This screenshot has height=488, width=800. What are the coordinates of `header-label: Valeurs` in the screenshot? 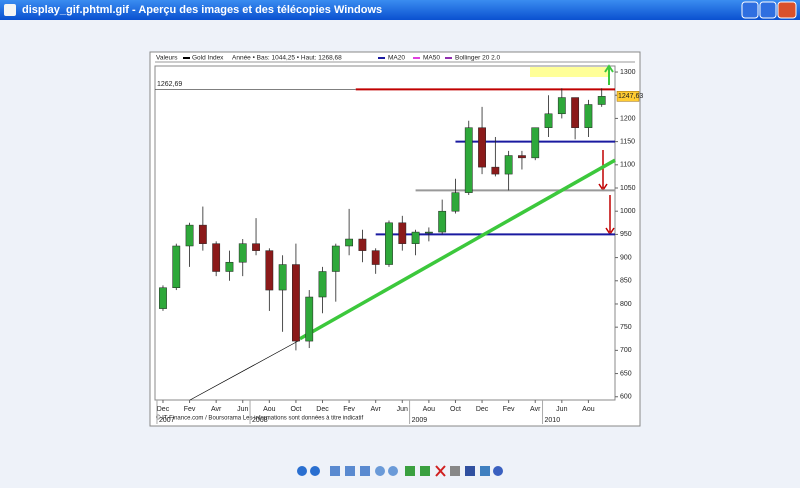 It's located at (167, 58).